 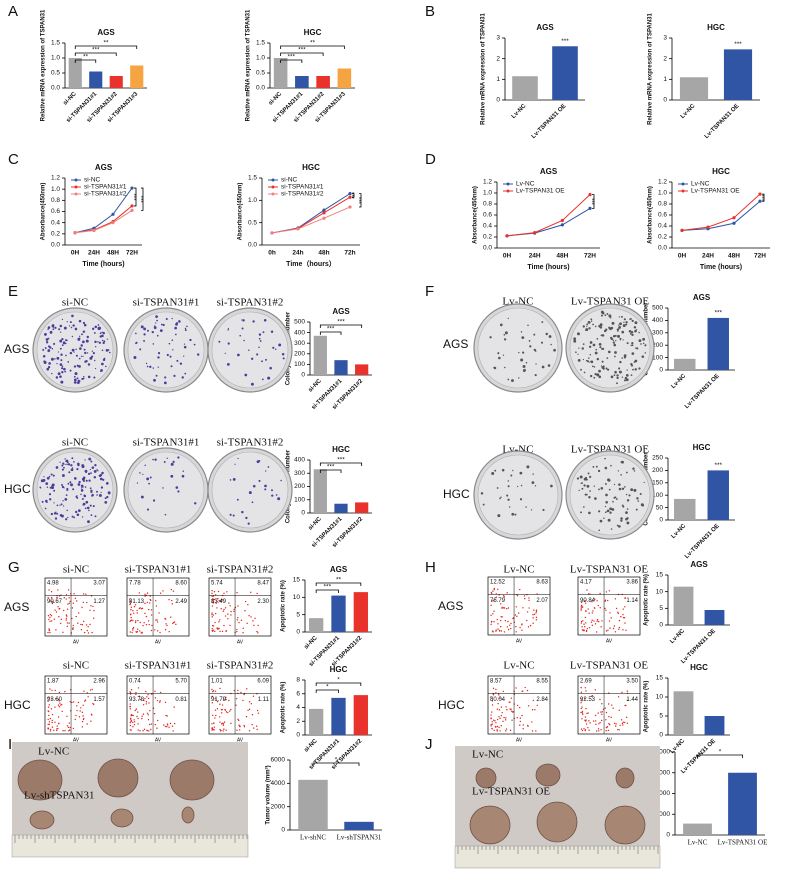 What do you see at coordinates (540, 191) in the screenshot?
I see `legend-label: Lv-TSPAN31 OE` at bounding box center [540, 191].